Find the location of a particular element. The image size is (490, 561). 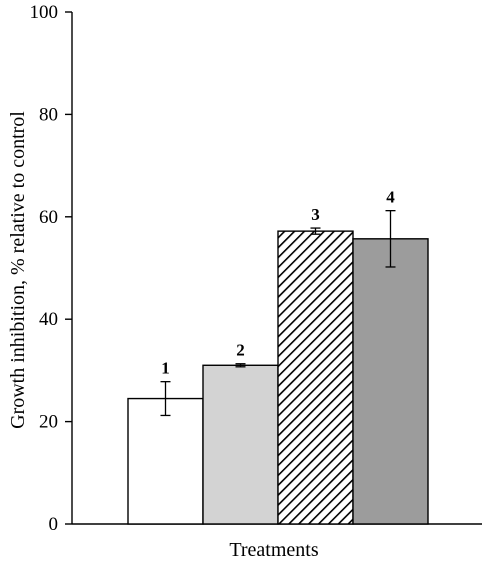

y-tick-label: 100 is located at coordinates (44, 12).